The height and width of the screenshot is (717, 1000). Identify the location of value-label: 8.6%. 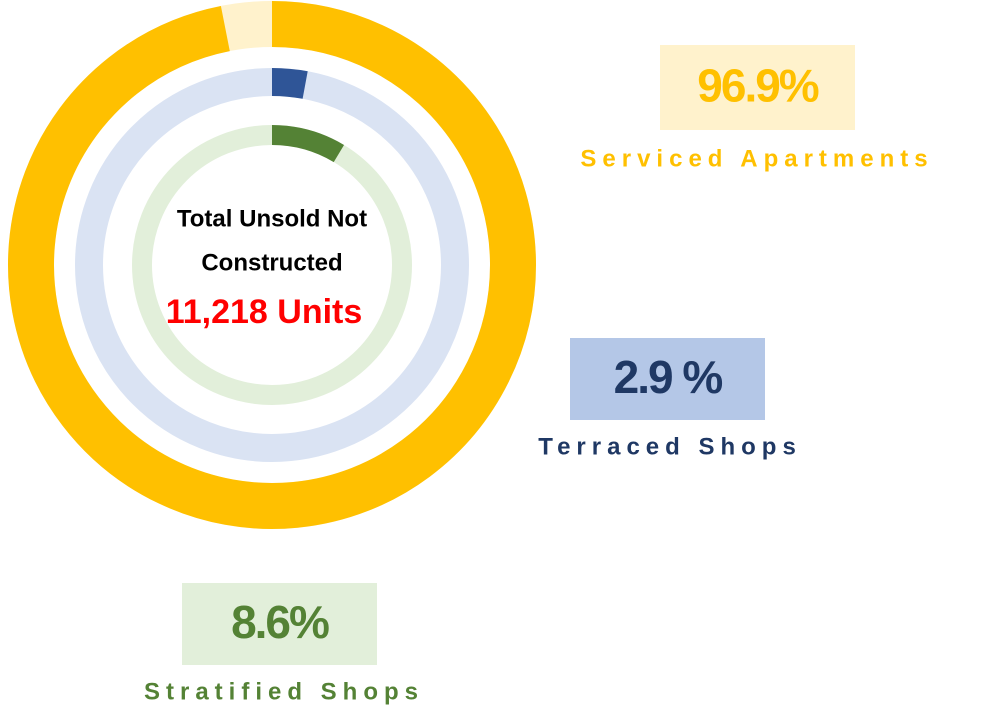
(280, 622).